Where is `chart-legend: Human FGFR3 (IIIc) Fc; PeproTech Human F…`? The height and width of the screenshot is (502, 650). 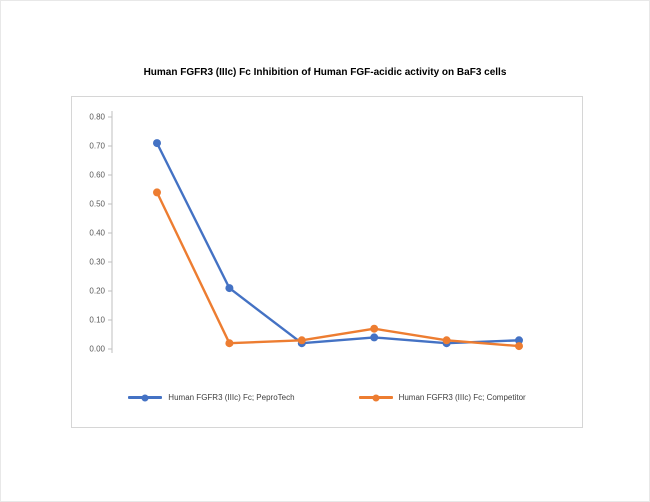
chart-legend: Human FGFR3 (IIIc) Fc; PeproTech Human F… is located at coordinates (327, 397).